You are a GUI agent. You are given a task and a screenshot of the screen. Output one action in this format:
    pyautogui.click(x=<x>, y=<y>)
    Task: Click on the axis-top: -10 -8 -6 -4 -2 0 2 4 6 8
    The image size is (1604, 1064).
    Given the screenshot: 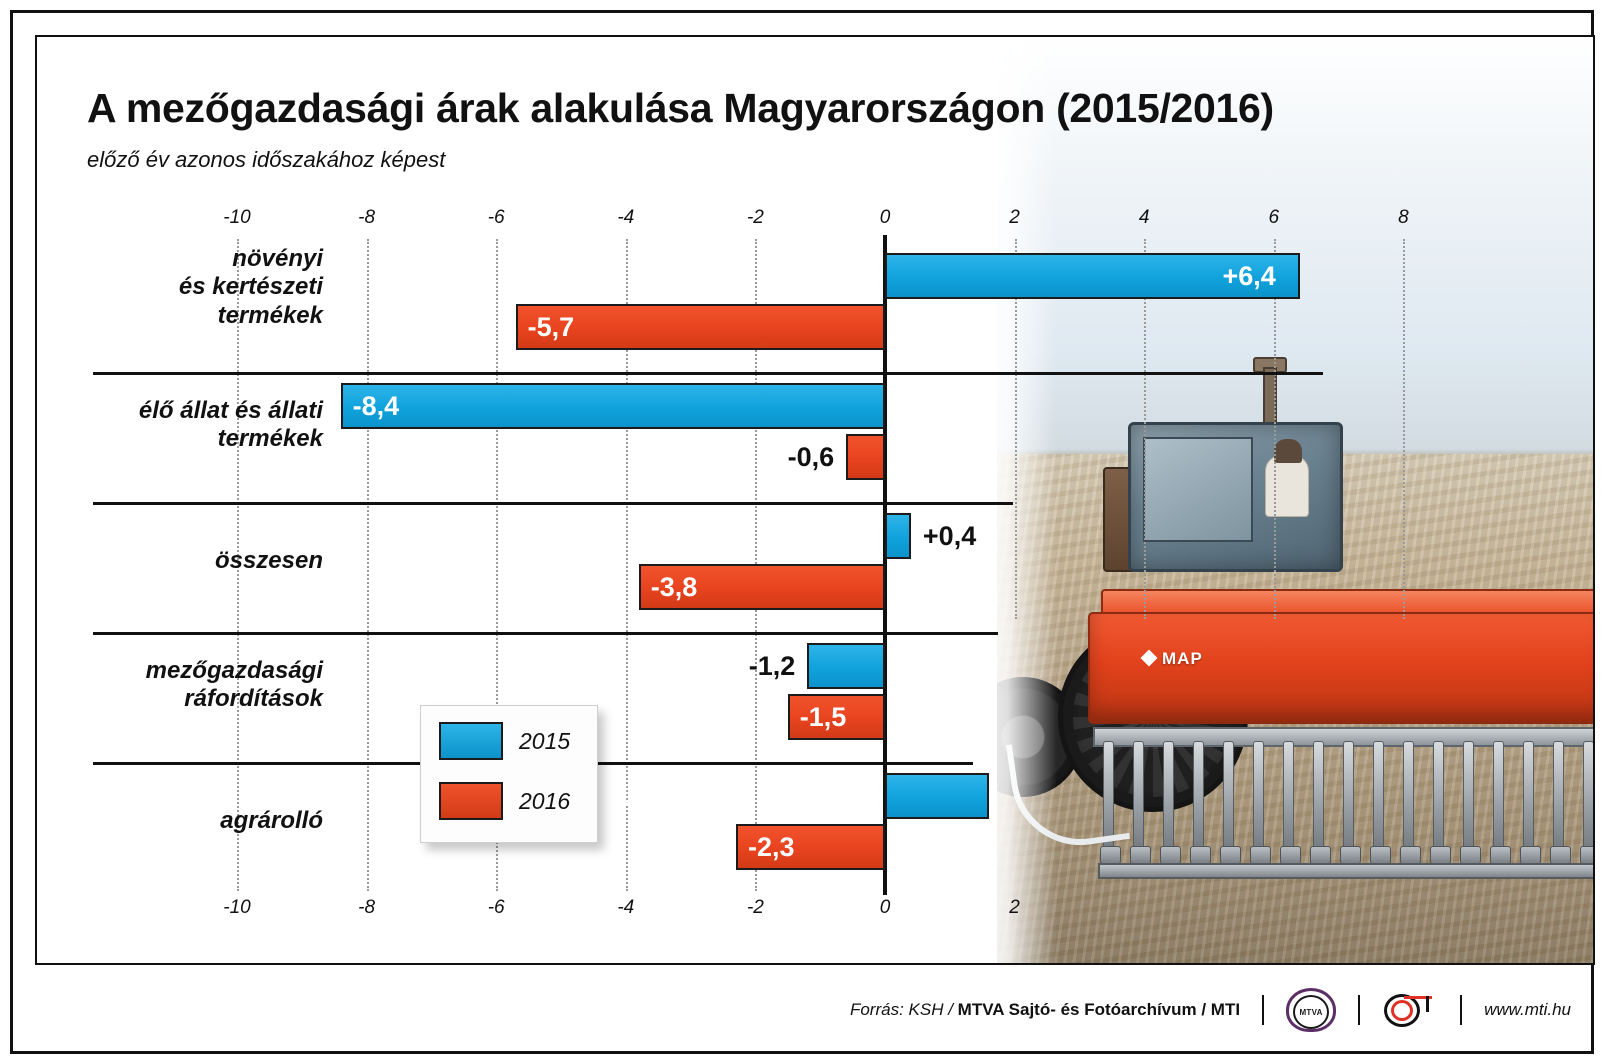 What is the action you would take?
    pyautogui.click(x=740, y=220)
    